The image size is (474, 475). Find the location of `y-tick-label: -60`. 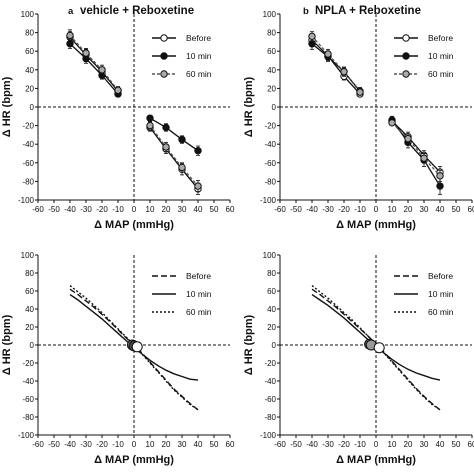

y-tick-label: -60 is located at coordinates (28, 399).